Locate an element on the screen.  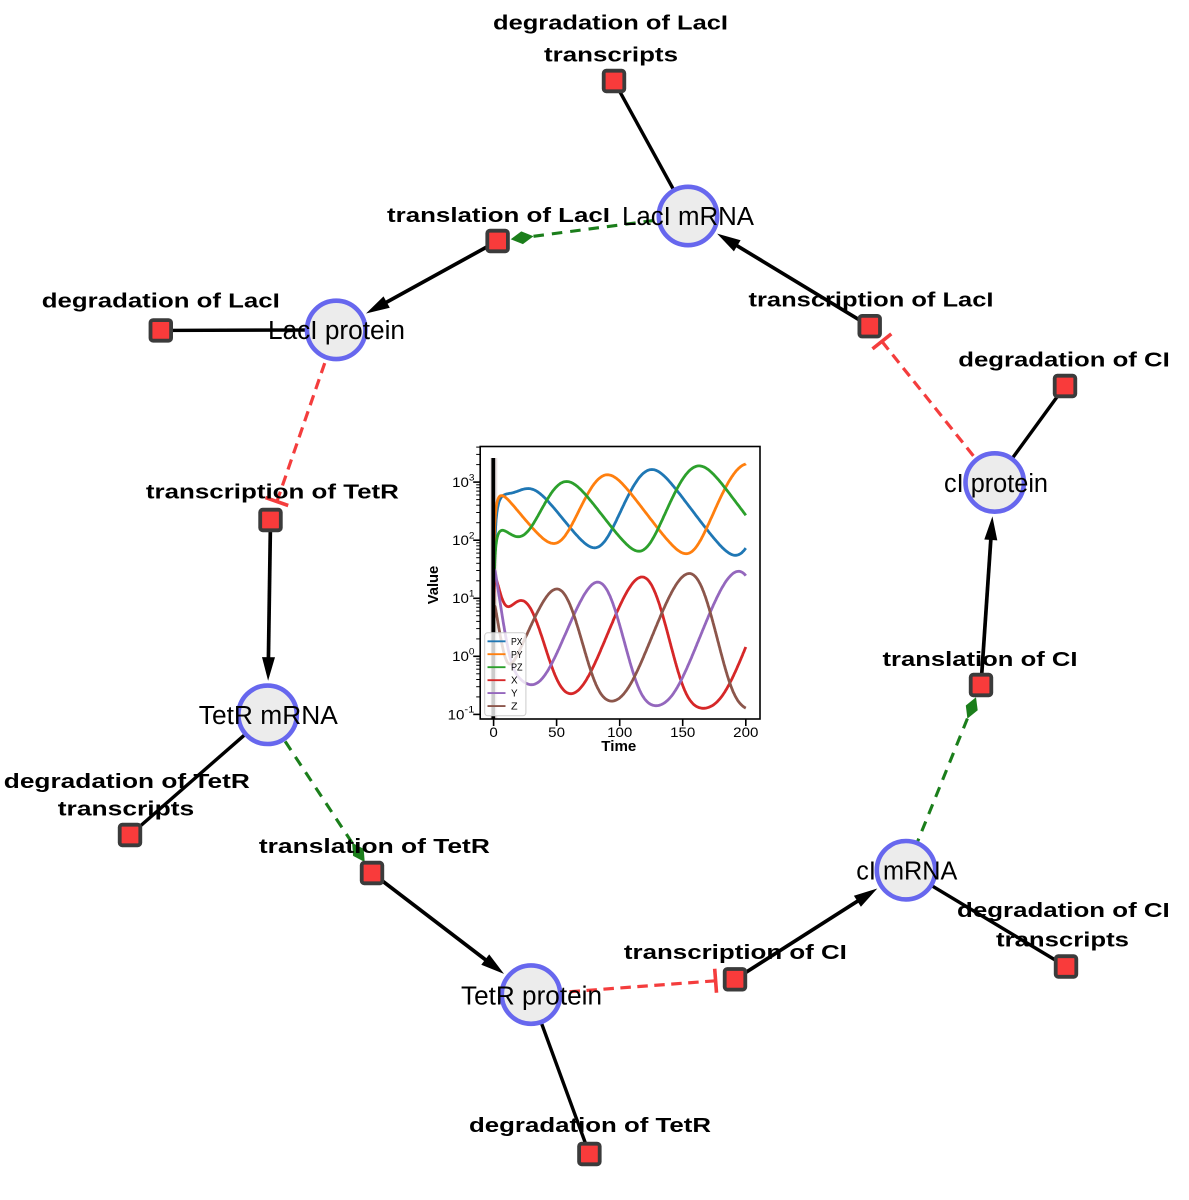
svg-text: transcription of TetR is located at coordinates (272, 492).